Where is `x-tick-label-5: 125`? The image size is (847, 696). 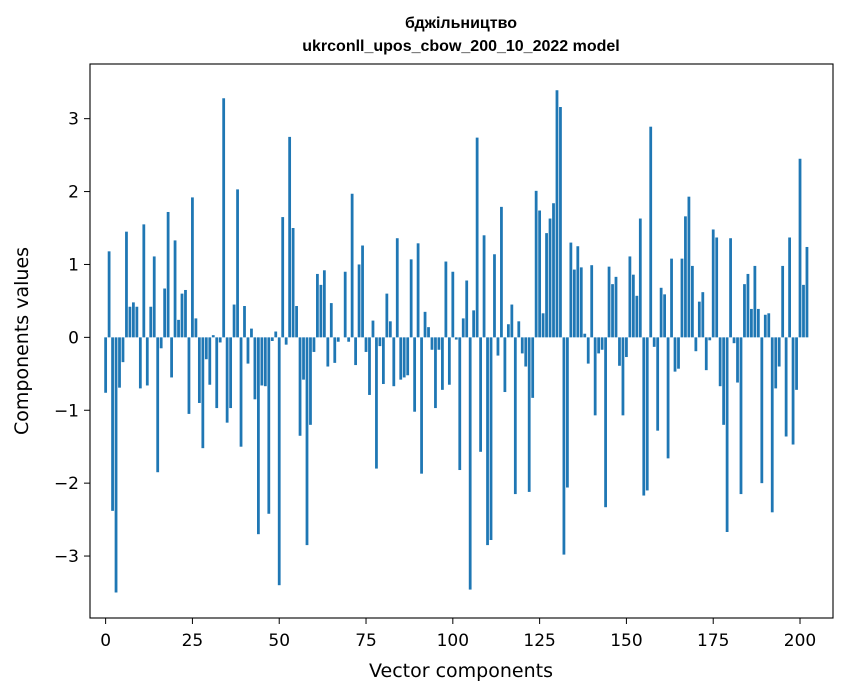 x-tick-label-5: 125 is located at coordinates (539, 641).